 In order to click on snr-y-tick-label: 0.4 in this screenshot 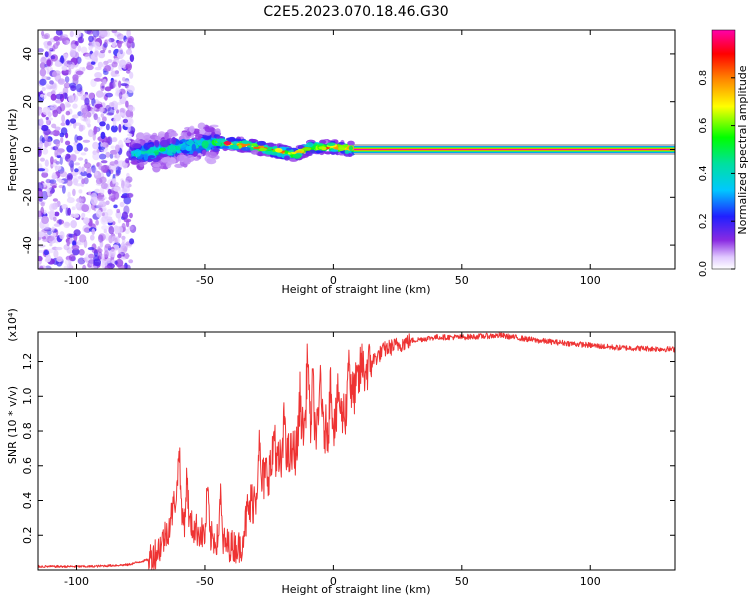, I will do `click(27, 501)`.